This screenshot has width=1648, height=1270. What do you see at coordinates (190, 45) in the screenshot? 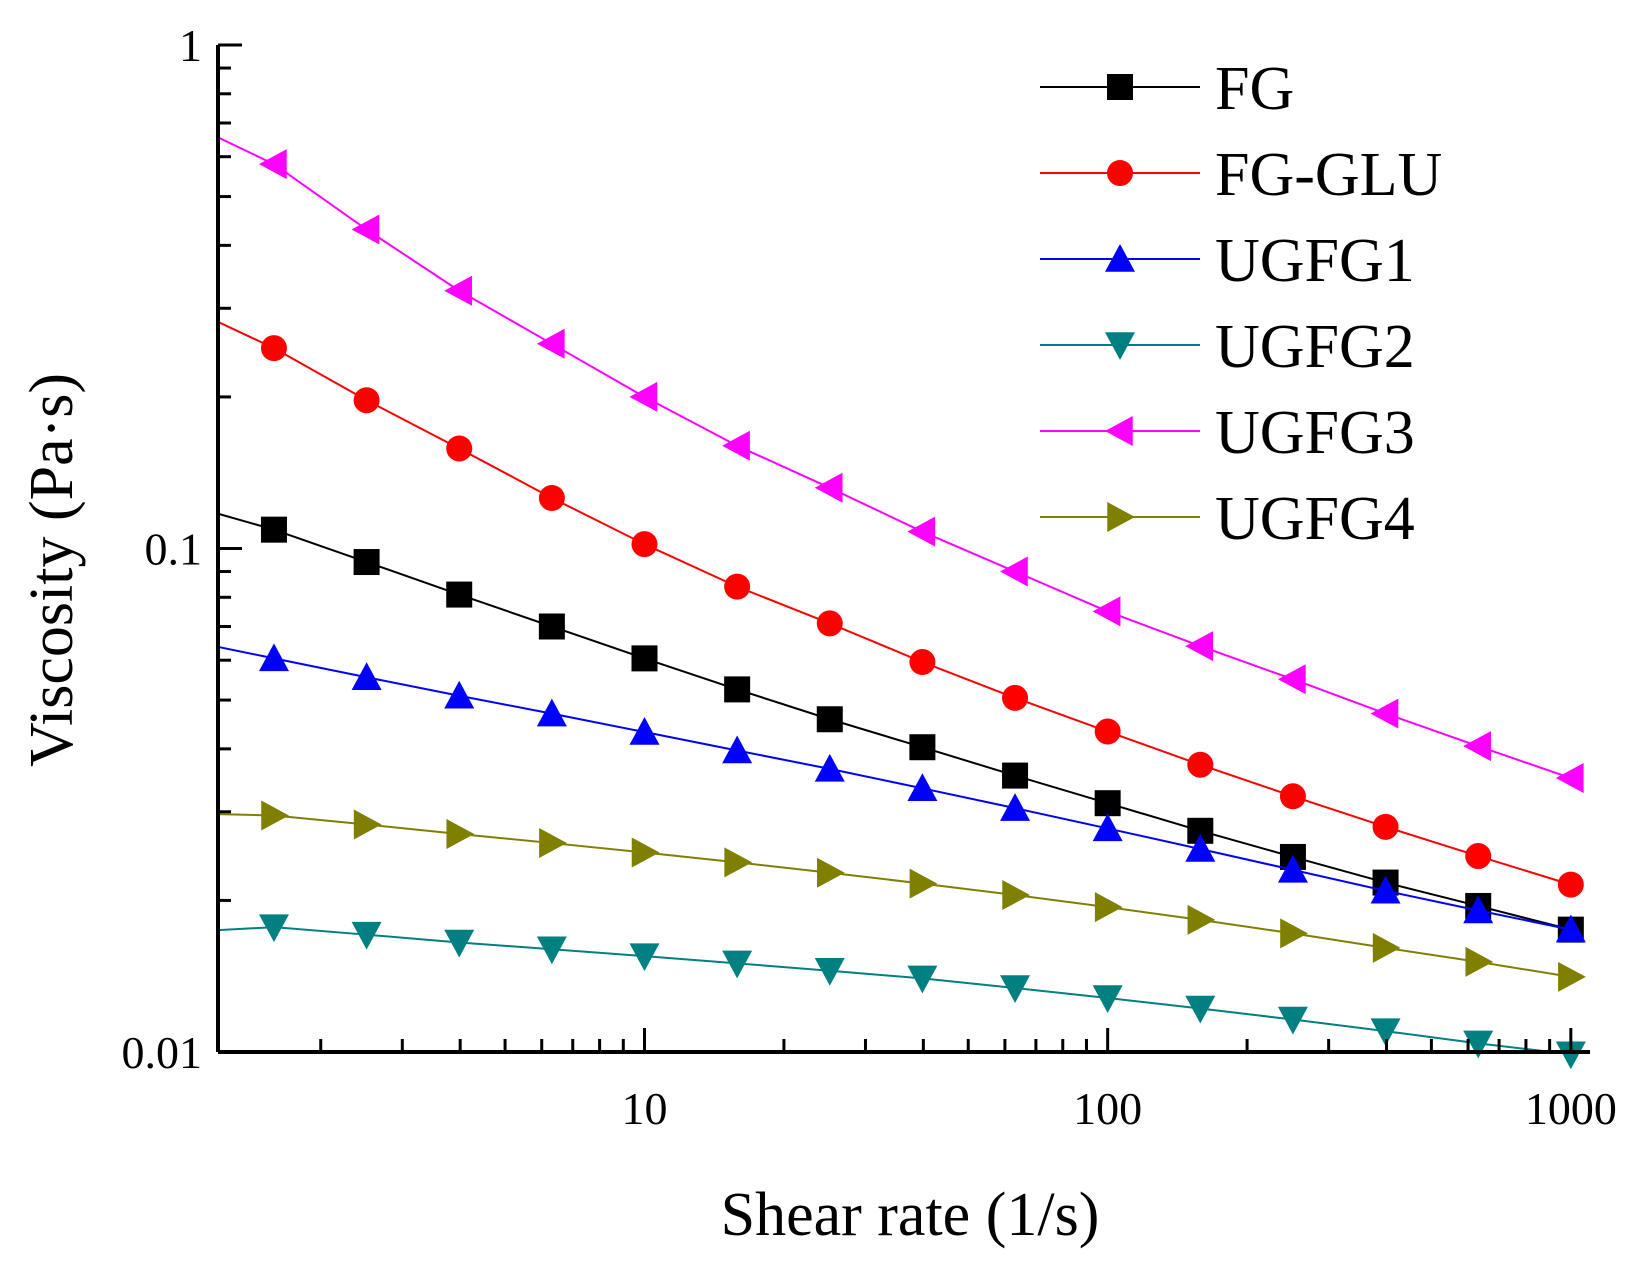
I see `y-tick-label: 1` at bounding box center [190, 45].